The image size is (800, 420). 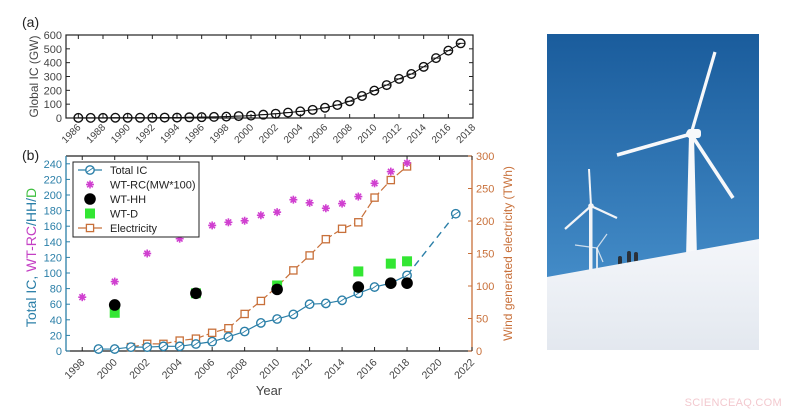 What do you see at coordinates (146, 134) in the screenshot?
I see `svg-text: 1992` at bounding box center [146, 134].